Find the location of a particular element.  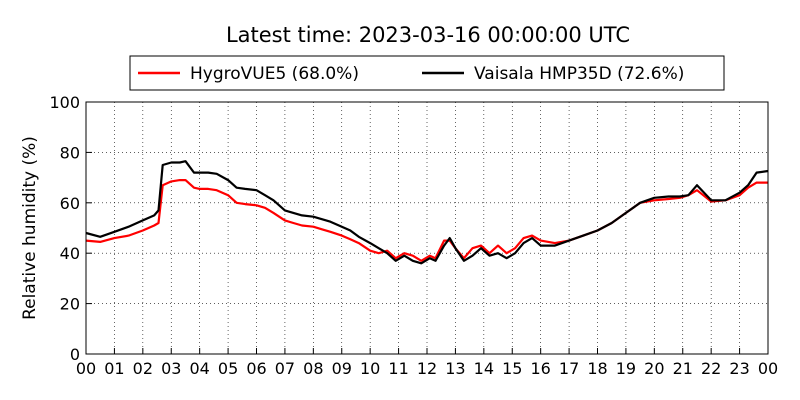

x-tick-label: 23 is located at coordinates (739, 368).